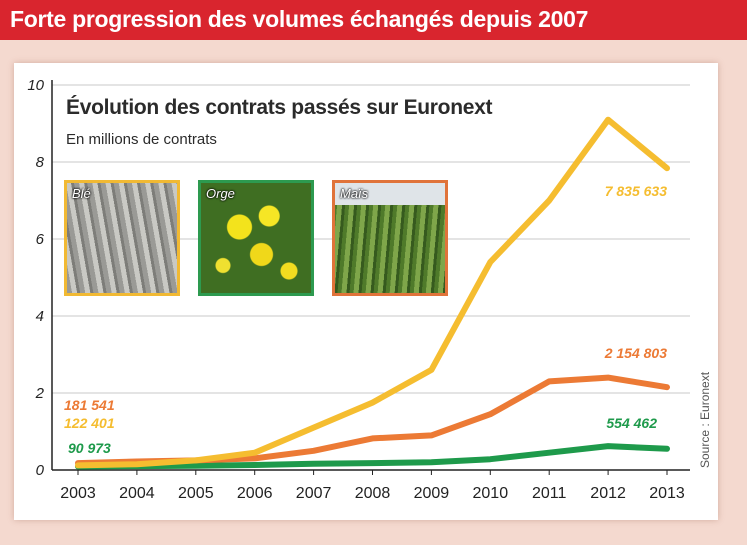 This screenshot has height=545, width=747. Describe the element at coordinates (490, 414) in the screenshot. I see `series-1-point-2010` at that location.